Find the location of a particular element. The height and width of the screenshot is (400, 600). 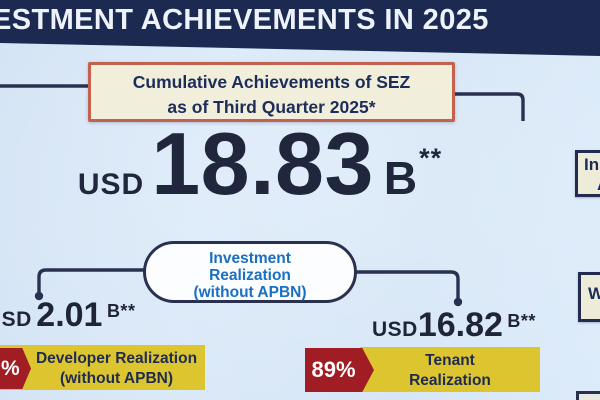

investment-realization-pill: Investment Realization (without APBN) is located at coordinates (250, 272).